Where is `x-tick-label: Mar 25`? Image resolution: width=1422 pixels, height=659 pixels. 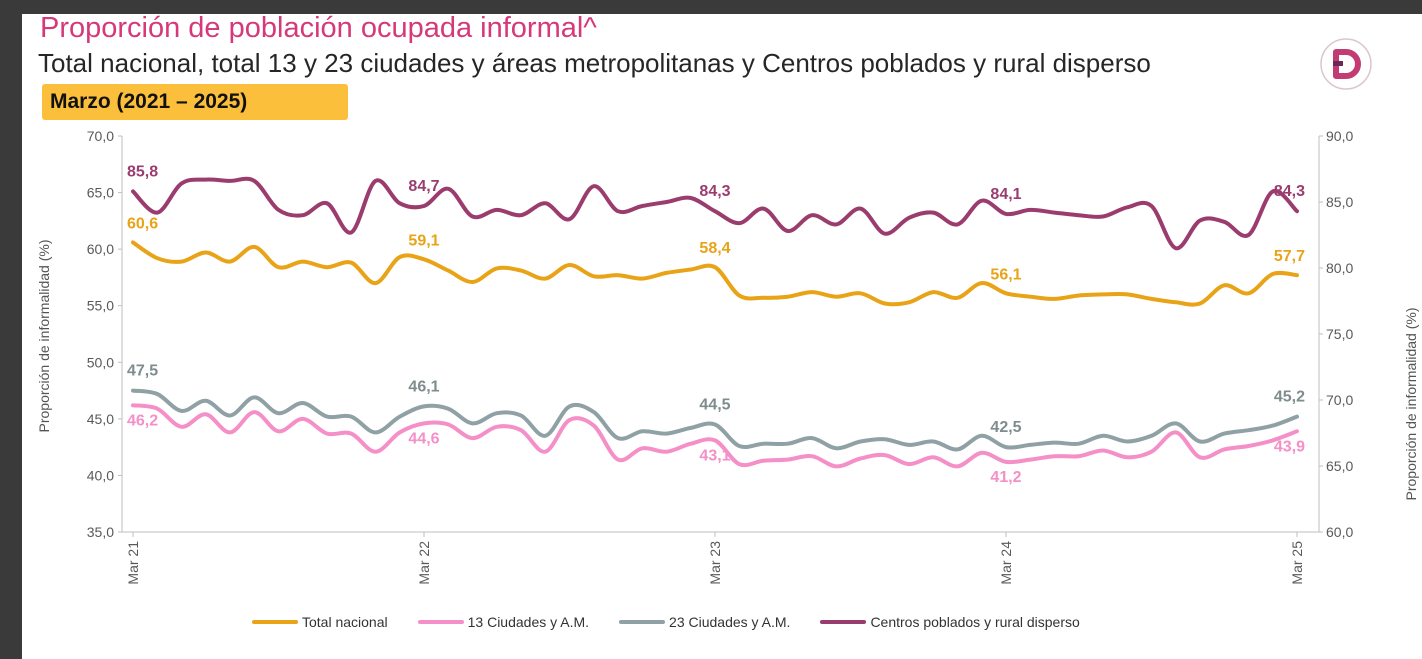 x-tick-label: Mar 25 is located at coordinates (1297, 563).